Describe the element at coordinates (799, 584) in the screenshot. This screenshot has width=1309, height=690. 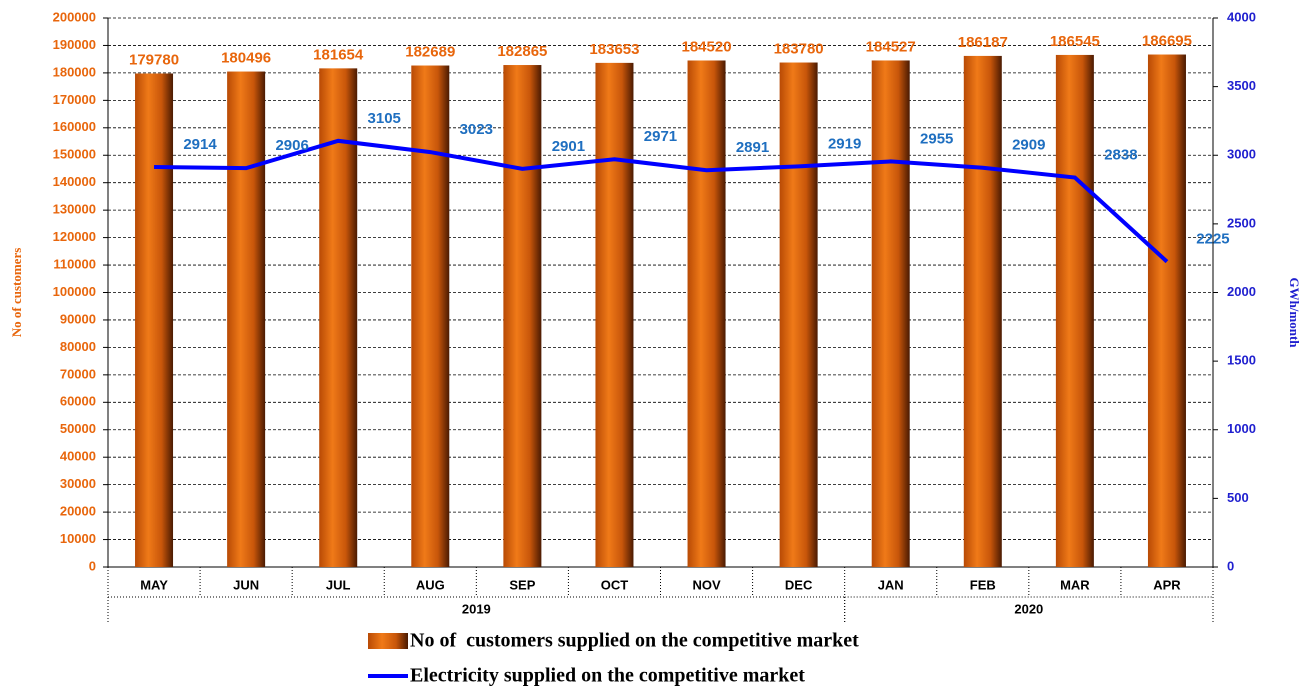
I see `x-tick-label: DEC` at that location.